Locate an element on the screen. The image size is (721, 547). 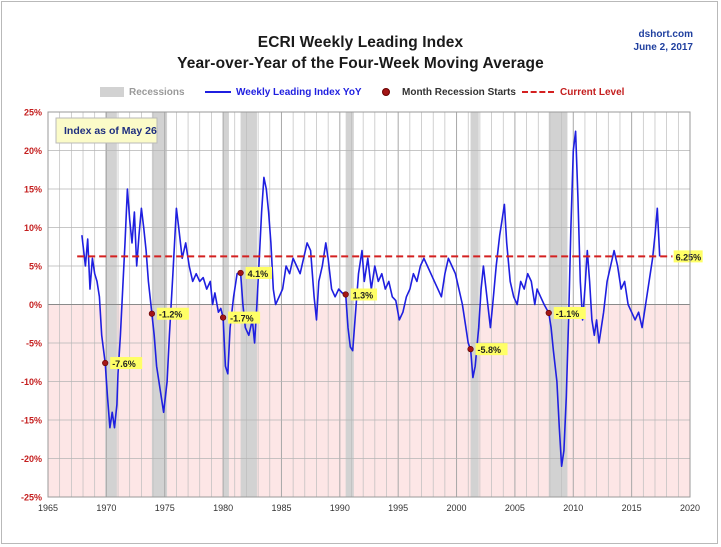
legend-recession-starts-label: Month Recession Starts is located at coordinates (459, 92).